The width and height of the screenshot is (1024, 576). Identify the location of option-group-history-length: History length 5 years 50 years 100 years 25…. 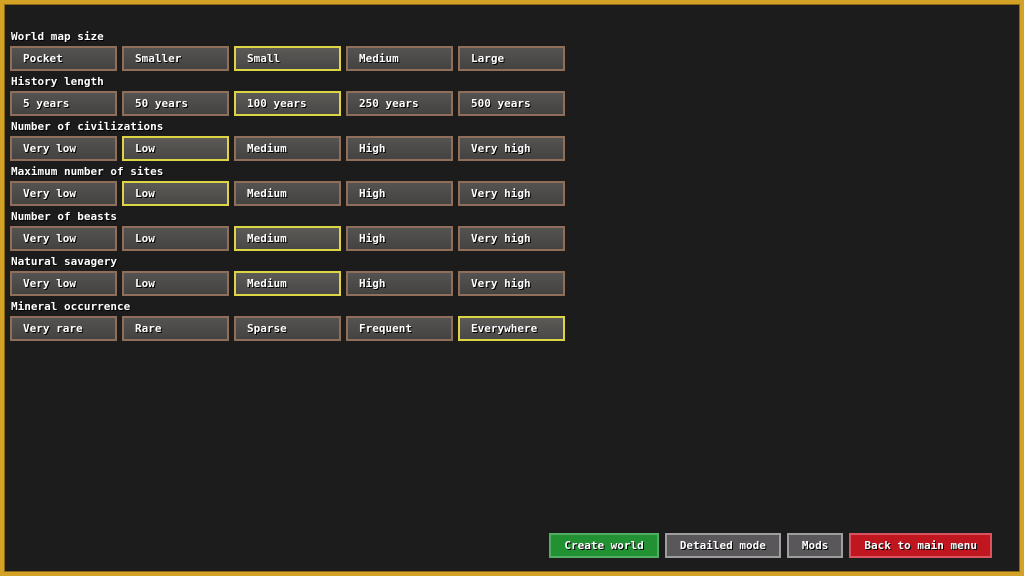
(515, 96).